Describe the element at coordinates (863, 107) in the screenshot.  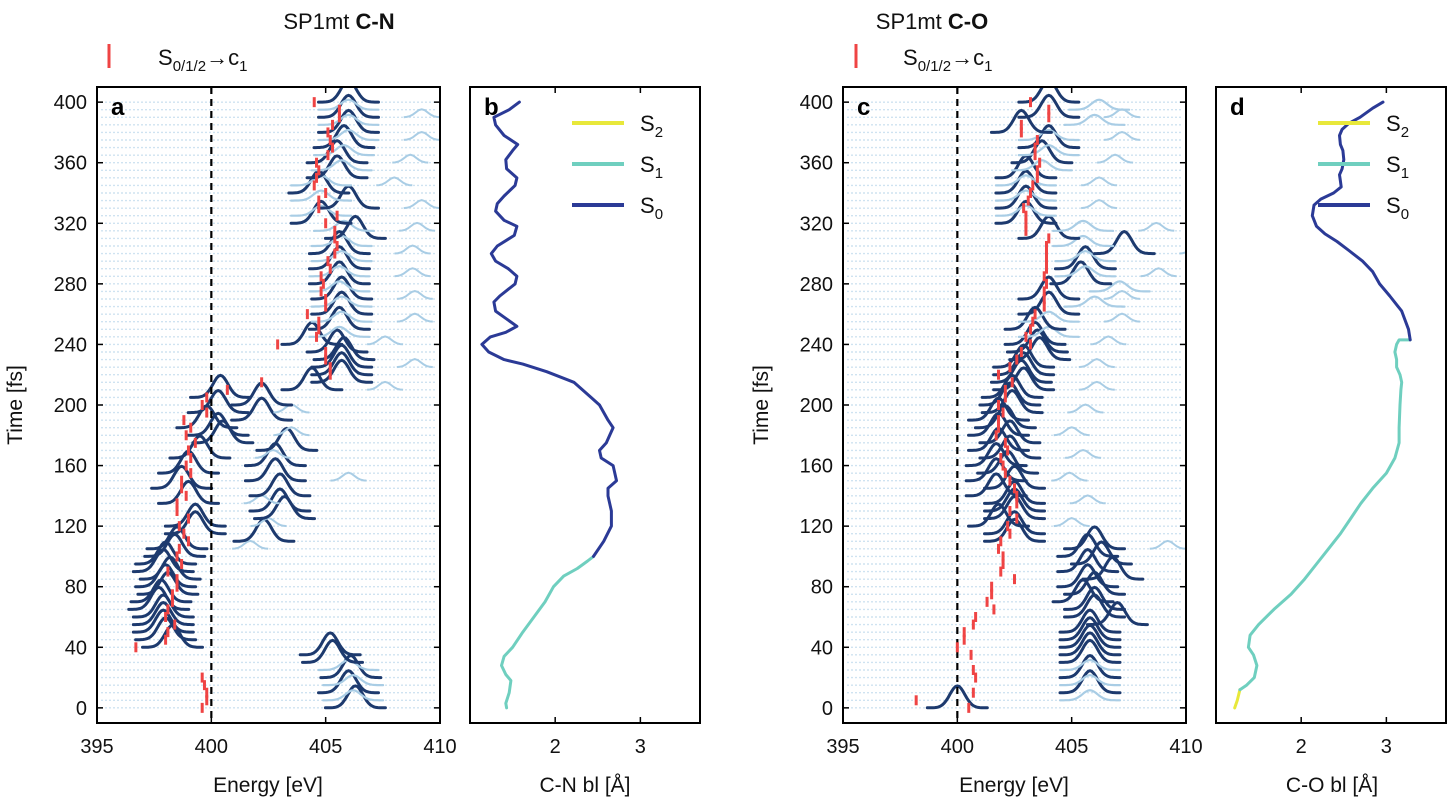
I see `panel-label-c: c` at that location.